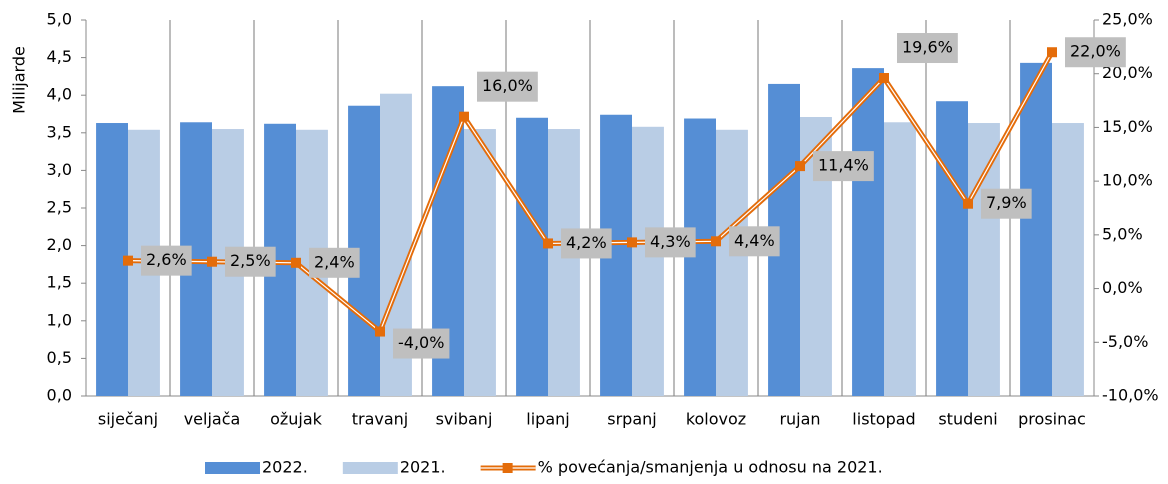 The image size is (1168, 484). I want to click on x-tick-label: studeni, so click(967, 419).